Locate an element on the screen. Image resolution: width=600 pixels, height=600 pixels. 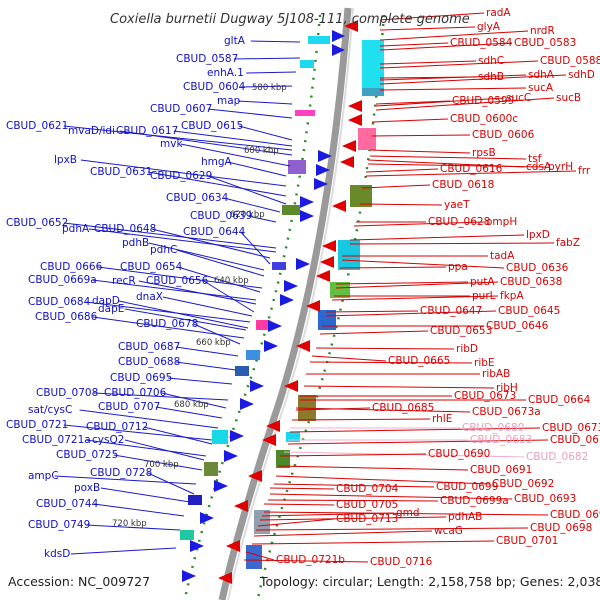
gene-label-right: purL is located at coordinates (484, 296).